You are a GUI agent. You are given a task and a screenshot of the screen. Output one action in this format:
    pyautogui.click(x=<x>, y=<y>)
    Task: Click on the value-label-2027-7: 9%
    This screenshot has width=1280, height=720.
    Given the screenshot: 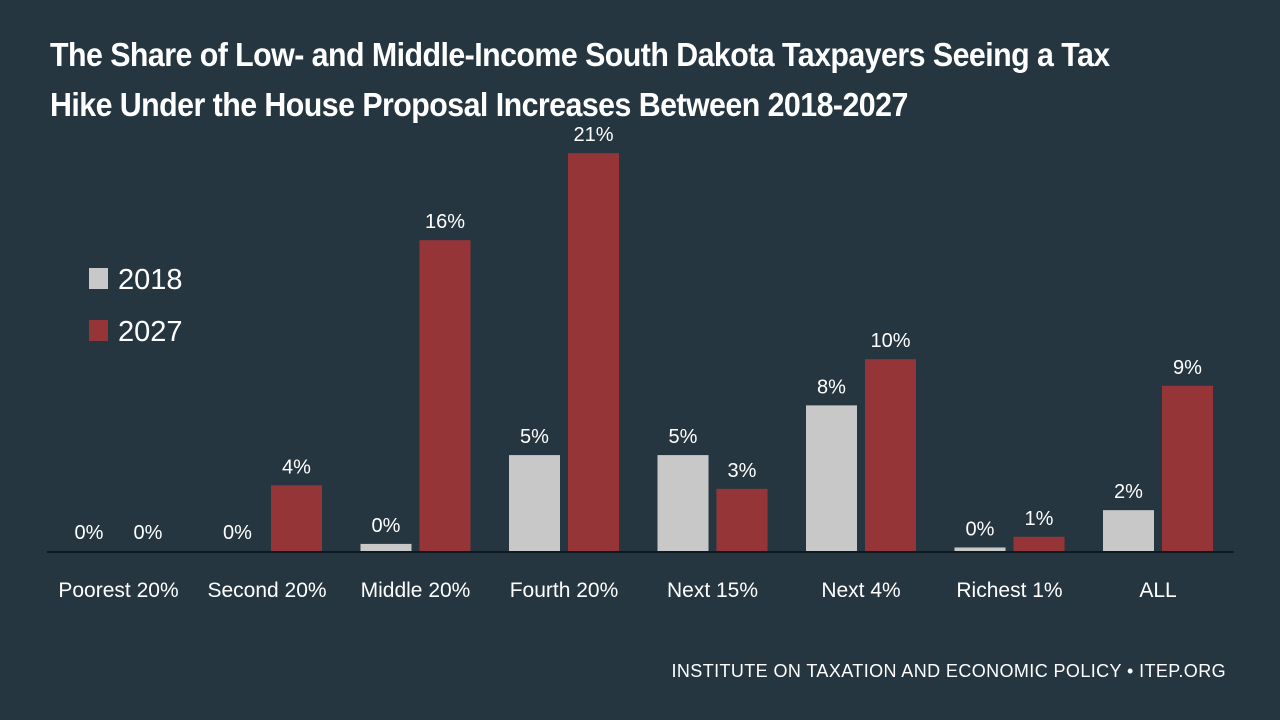 What is the action you would take?
    pyautogui.click(x=1187, y=368)
    